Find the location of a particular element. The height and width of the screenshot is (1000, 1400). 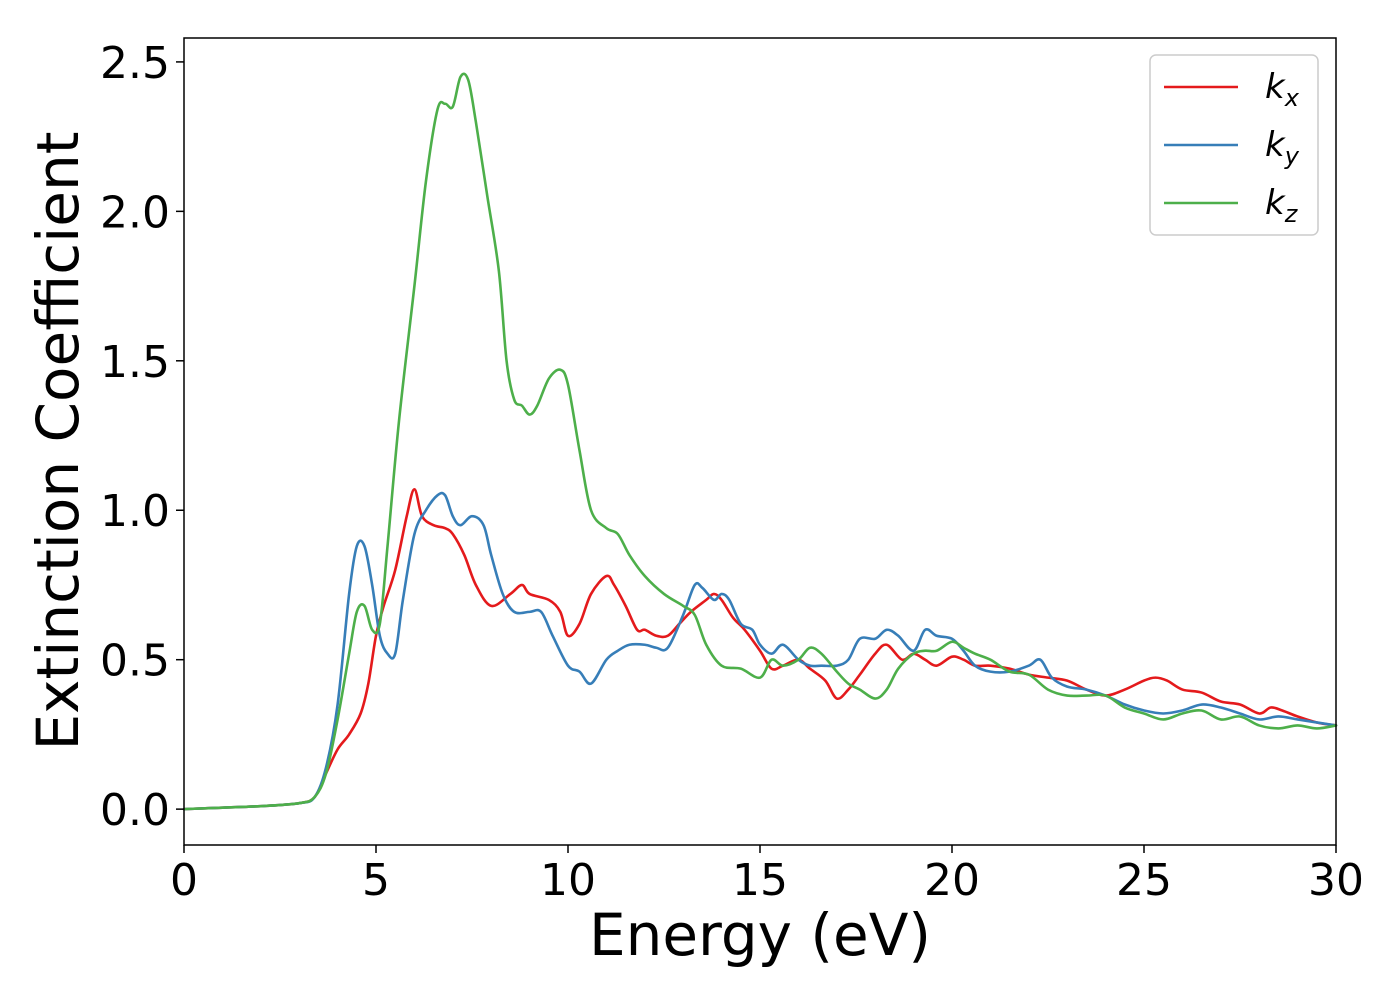

y-axis-label: Extinction Coefficient is located at coordinates (58, 441).